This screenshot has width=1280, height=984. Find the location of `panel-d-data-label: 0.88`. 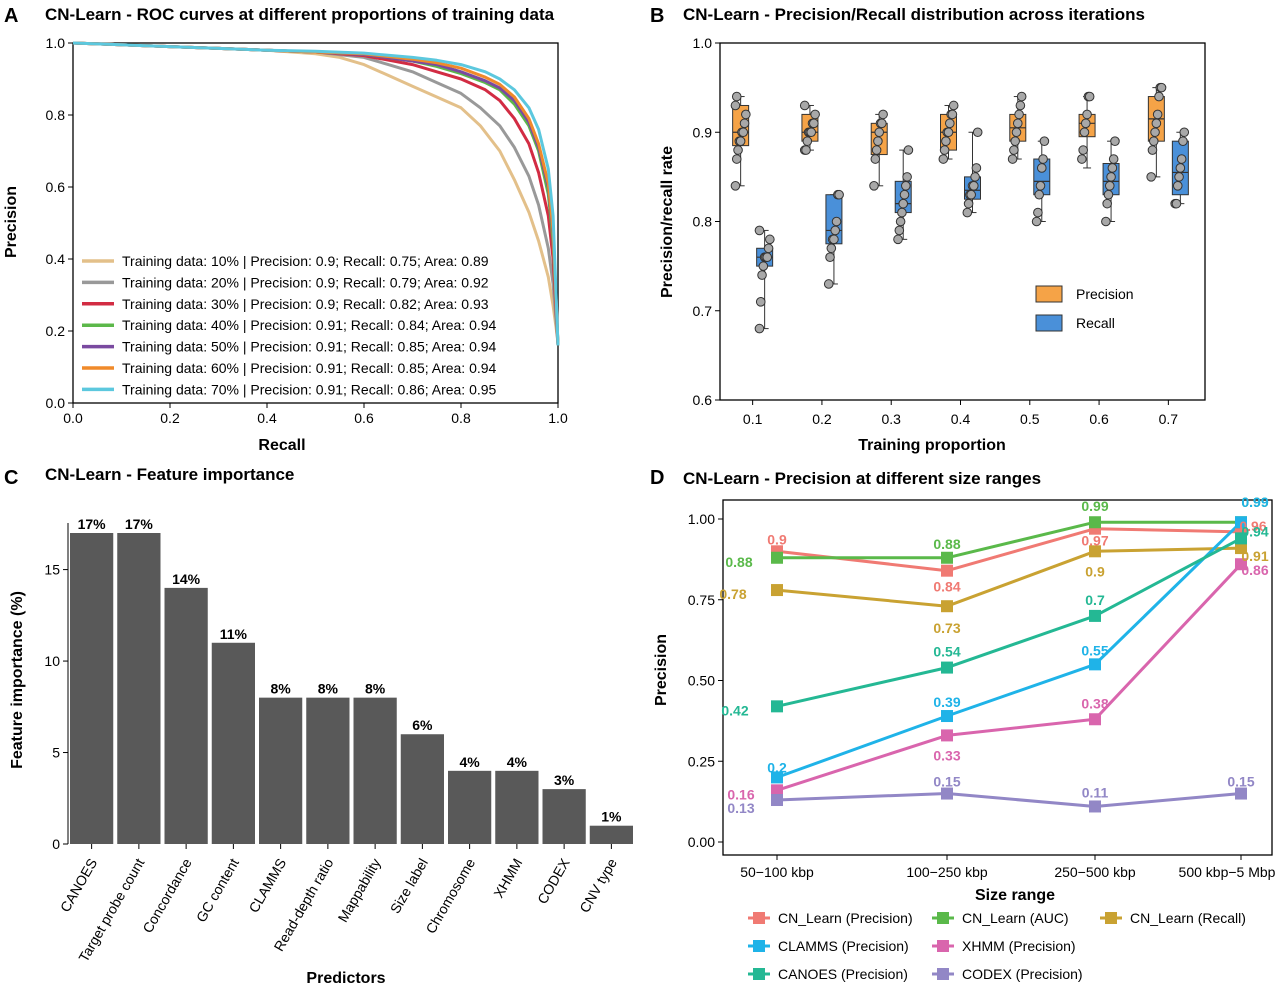

panel-d-data-label: 0.88 is located at coordinates (946, 544).